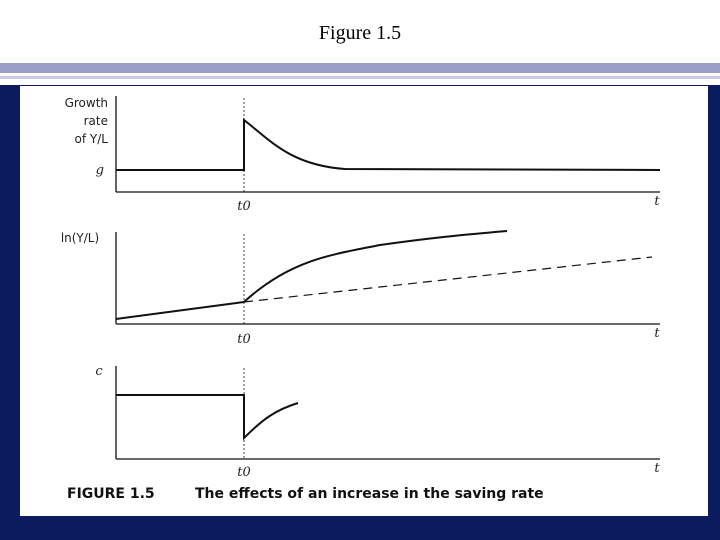 This screenshot has width=720, height=540. I want to click on growth-rate-curve, so click(388, 144).